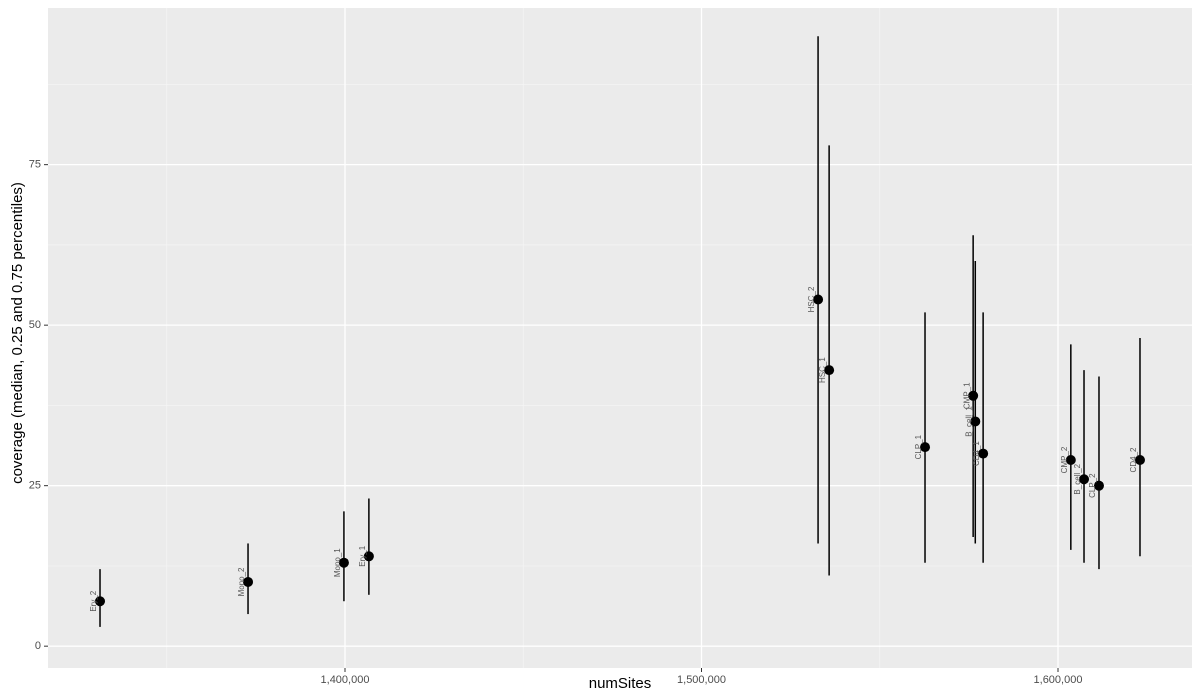 Image resolution: width=1200 pixels, height=700 pixels. What do you see at coordinates (1077, 478) in the screenshot?
I see `point-label: B_cell_2` at bounding box center [1077, 478].